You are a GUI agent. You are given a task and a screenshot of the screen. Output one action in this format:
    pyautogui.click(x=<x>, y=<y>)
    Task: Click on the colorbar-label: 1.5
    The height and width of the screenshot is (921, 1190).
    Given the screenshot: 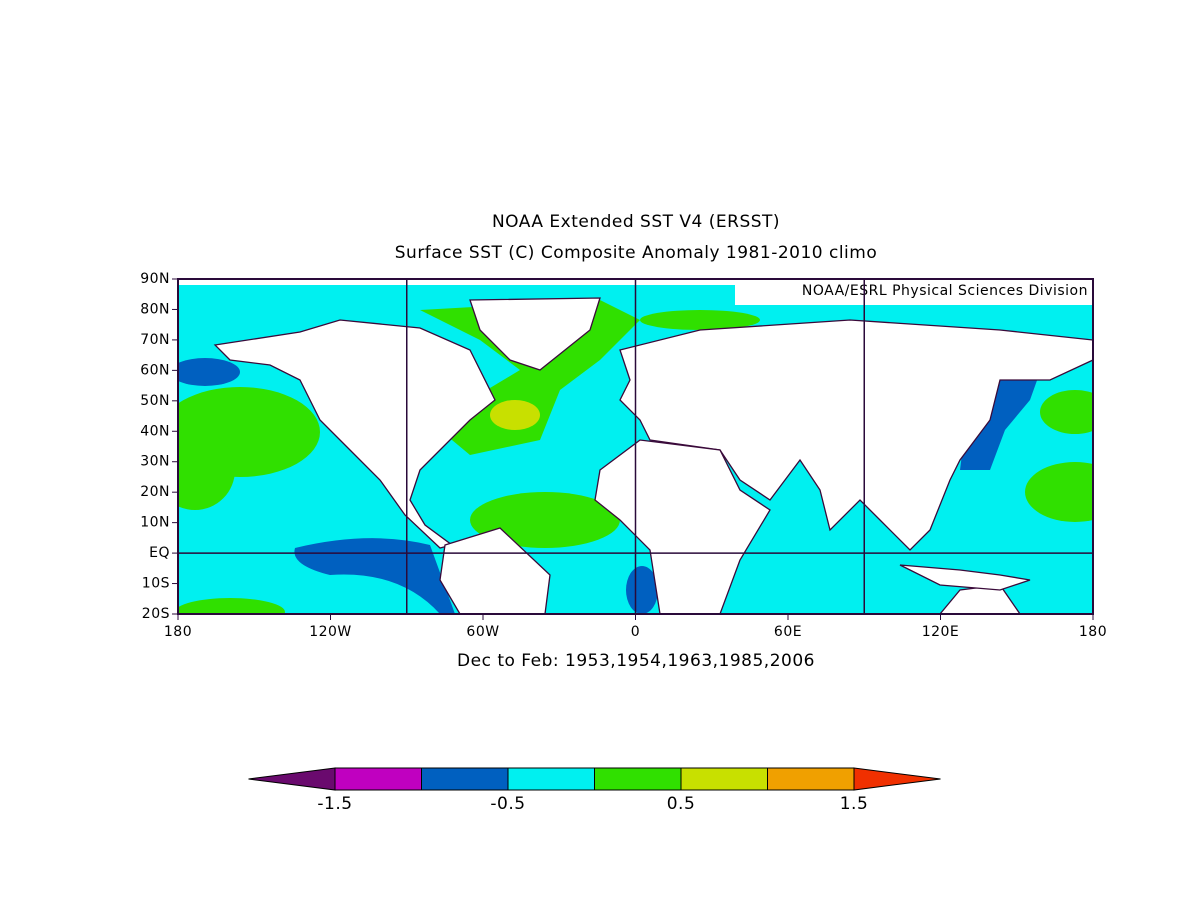 What is the action you would take?
    pyautogui.click(x=854, y=804)
    